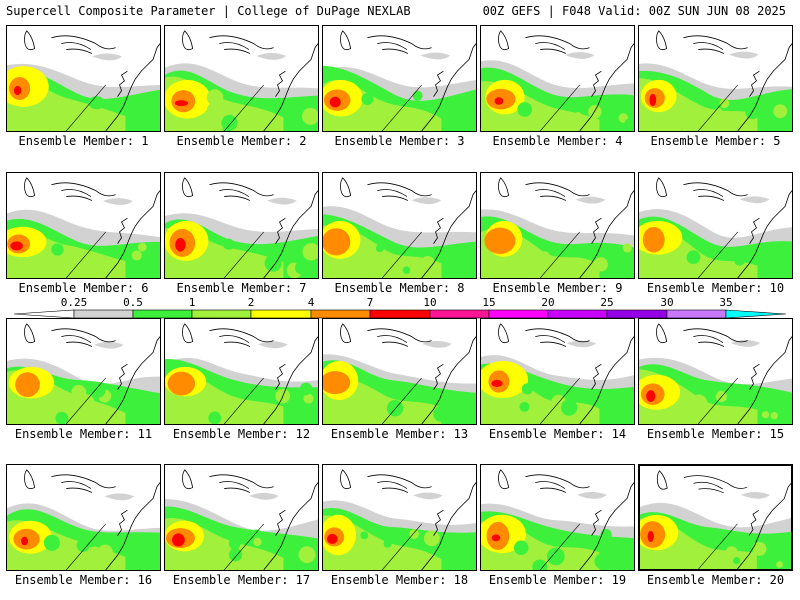  Describe the element at coordinates (241, 580) in the screenshot. I see `ensemble-member-label: Ensemble Member: 17` at that location.